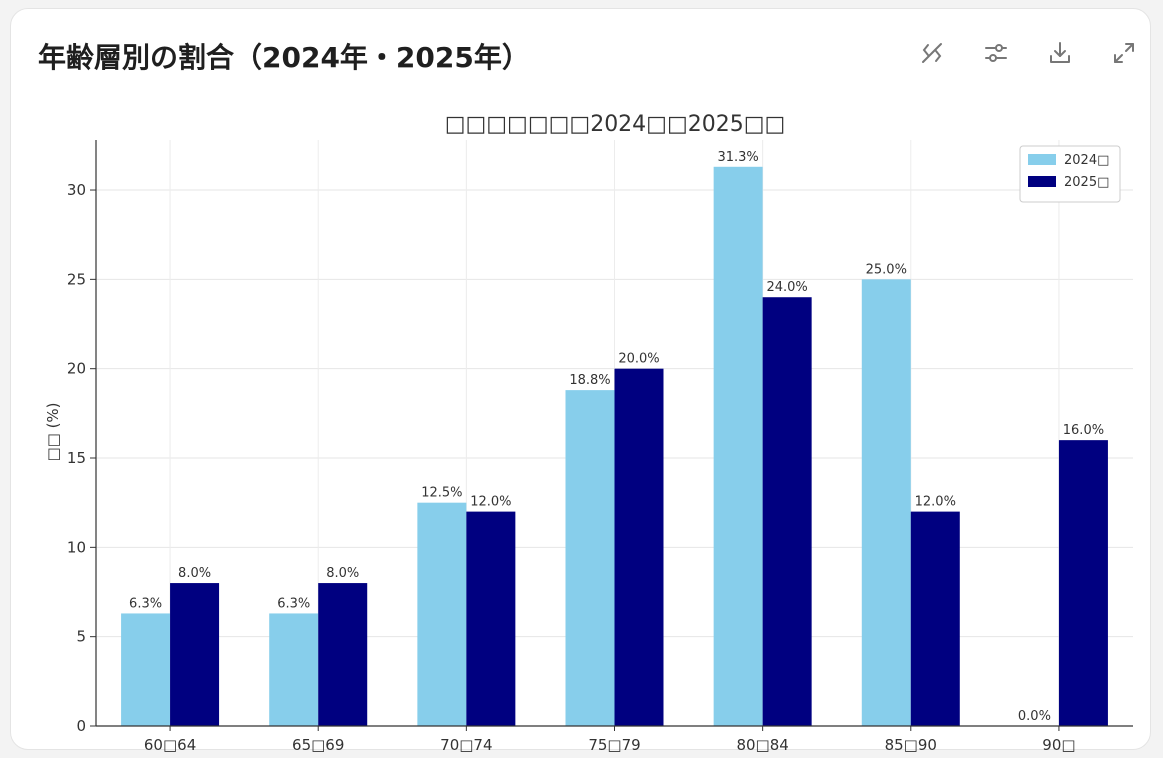  I want to click on y-tick-label: 0, so click(81, 726).